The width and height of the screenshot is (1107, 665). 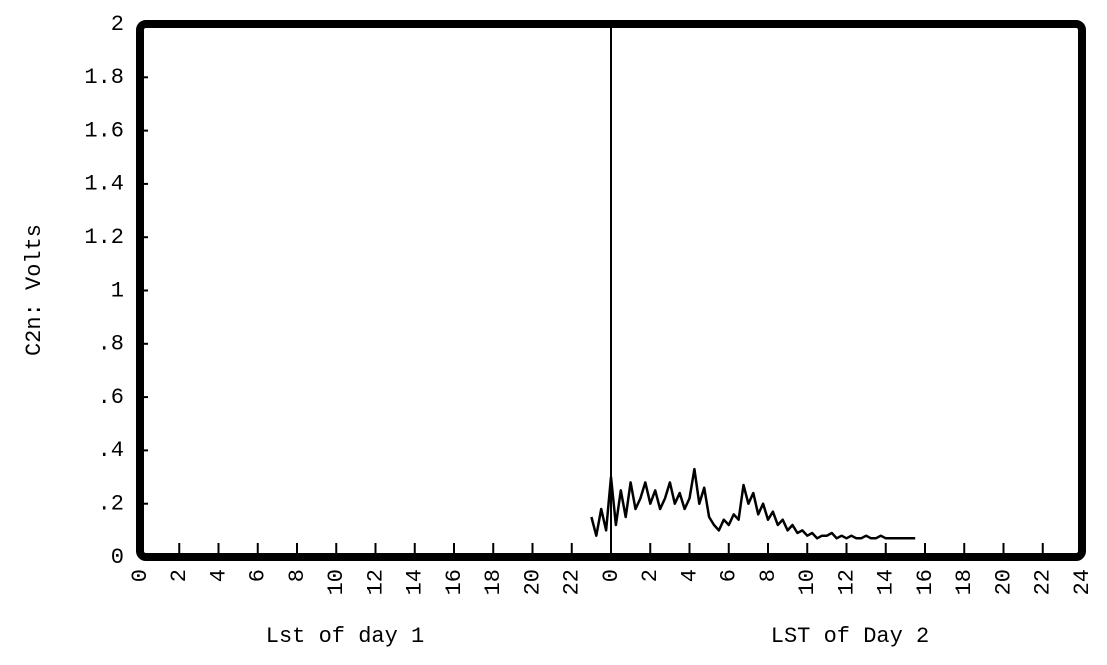 I want to click on y-tick-label: 1.4, so click(x=104, y=184).